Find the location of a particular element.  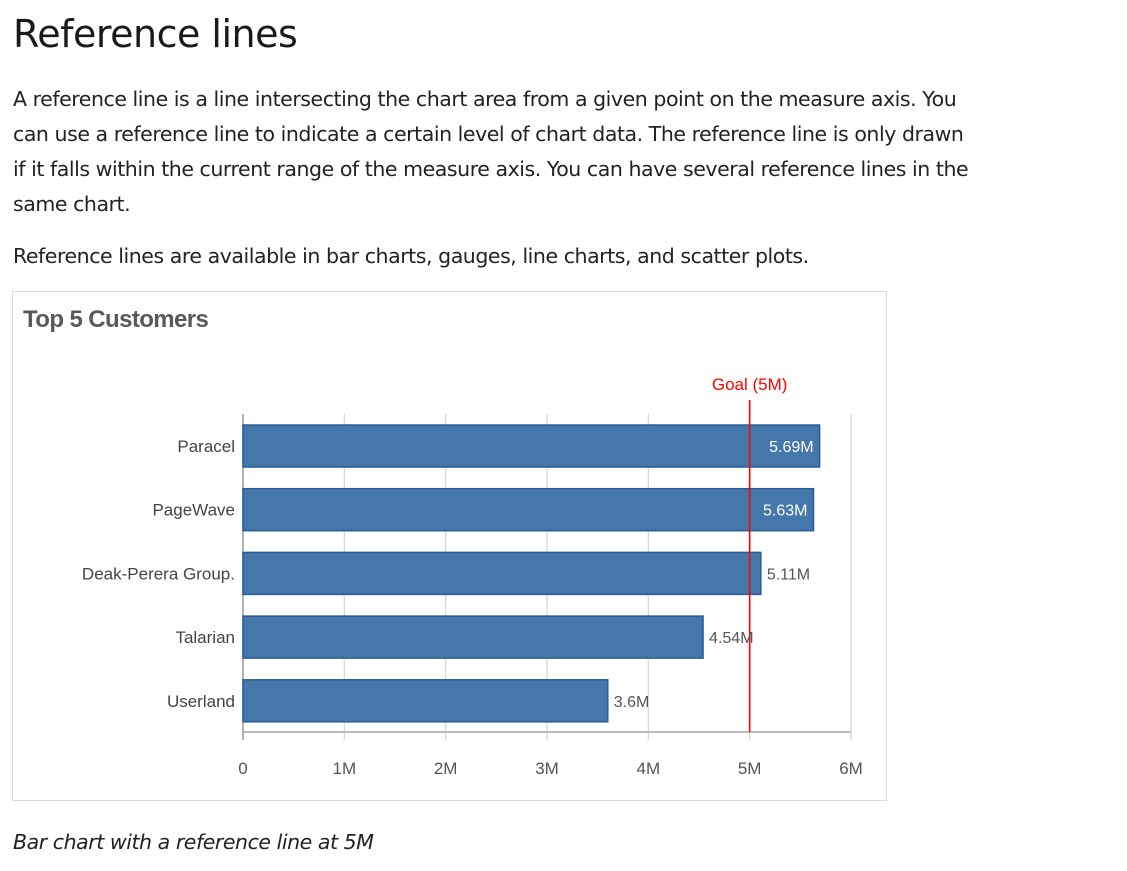

category-label: Paracel is located at coordinates (206, 446).